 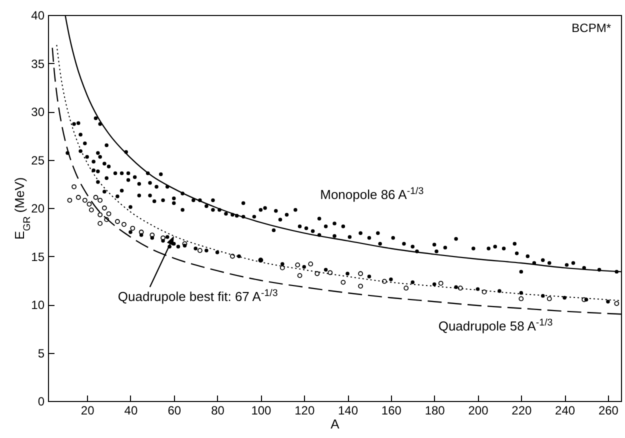 I want to click on series-label: Quadrupole 58 A$^{-1/3}$, so click(x=495, y=325).